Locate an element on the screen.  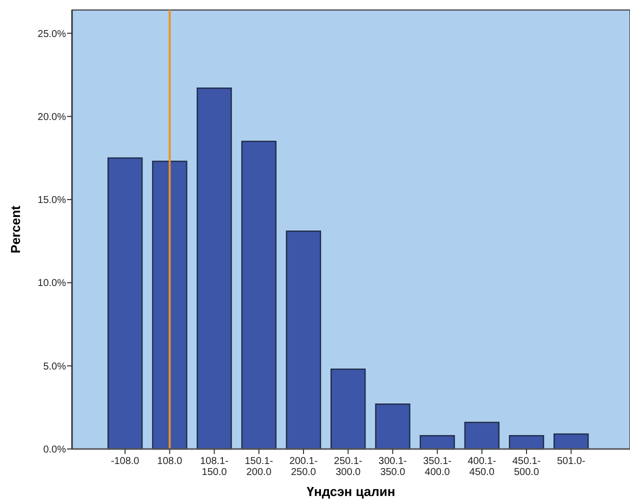
y-tick-label: 25.0% is located at coordinates (52, 34).